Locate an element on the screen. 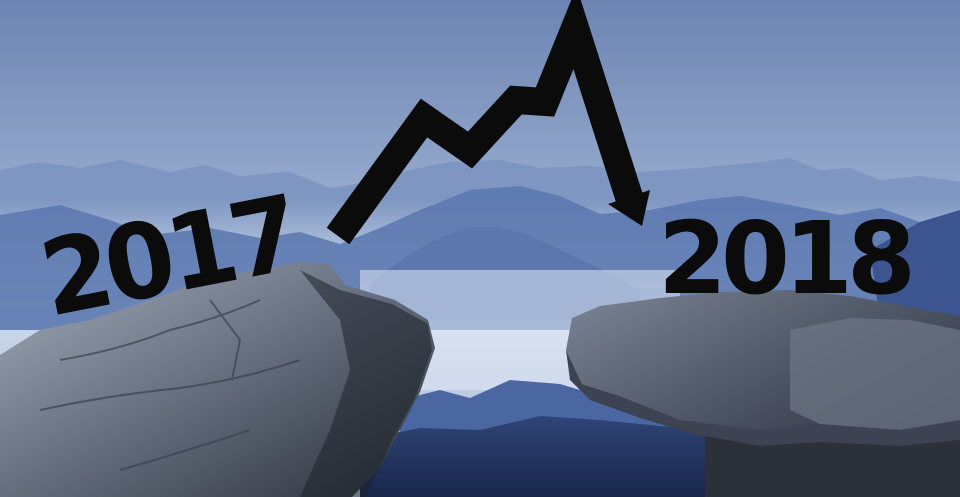  right-cliff-block is located at coordinates (875, 374).